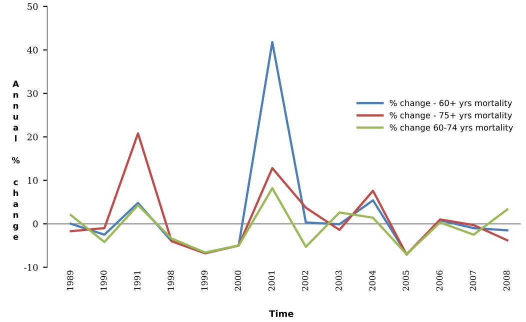 The width and height of the screenshot is (526, 322). I want to click on y-tick-label: -10, so click(31, 267).